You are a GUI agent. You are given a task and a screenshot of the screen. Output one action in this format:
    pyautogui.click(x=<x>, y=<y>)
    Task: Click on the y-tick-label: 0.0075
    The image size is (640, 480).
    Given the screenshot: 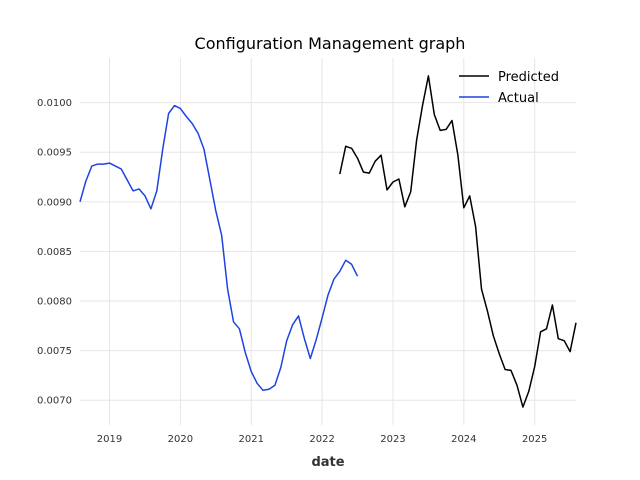 What is the action you would take?
    pyautogui.click(x=54, y=351)
    